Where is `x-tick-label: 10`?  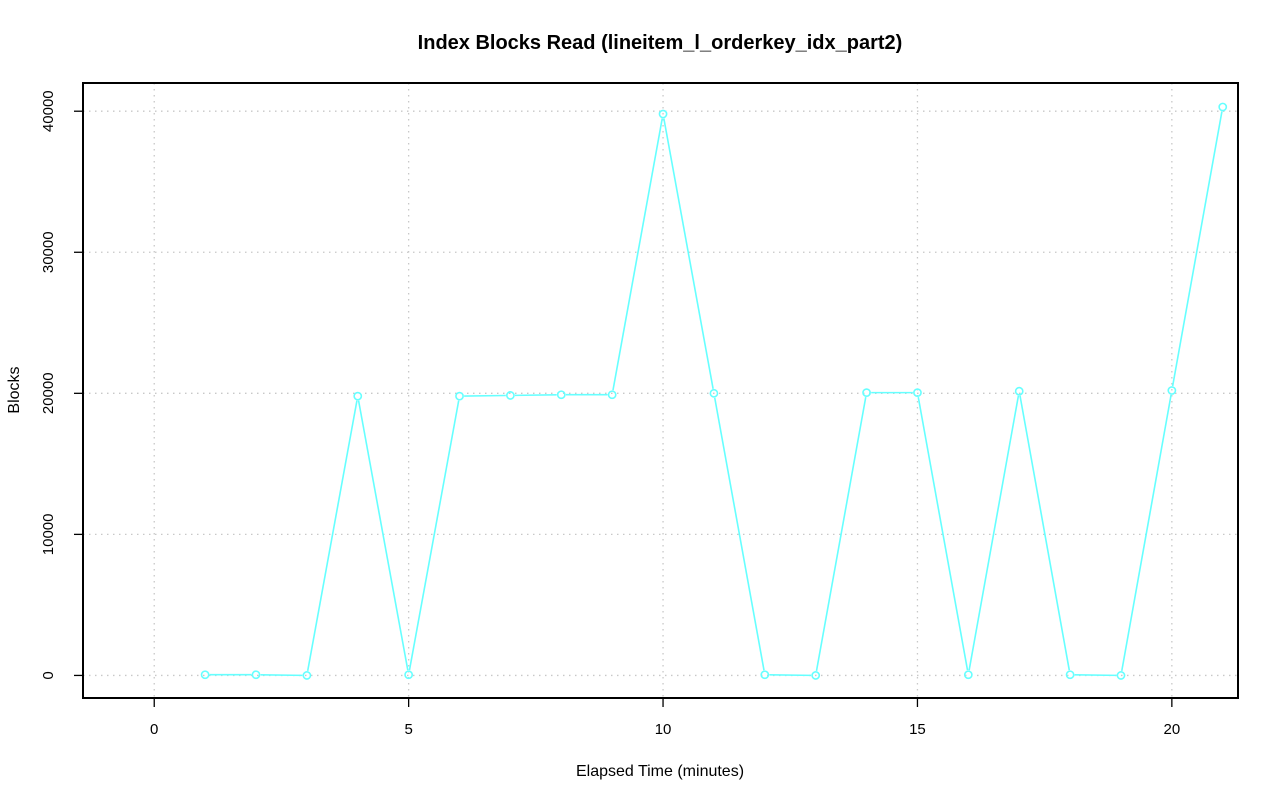
x-tick-label: 10 is located at coordinates (663, 729).